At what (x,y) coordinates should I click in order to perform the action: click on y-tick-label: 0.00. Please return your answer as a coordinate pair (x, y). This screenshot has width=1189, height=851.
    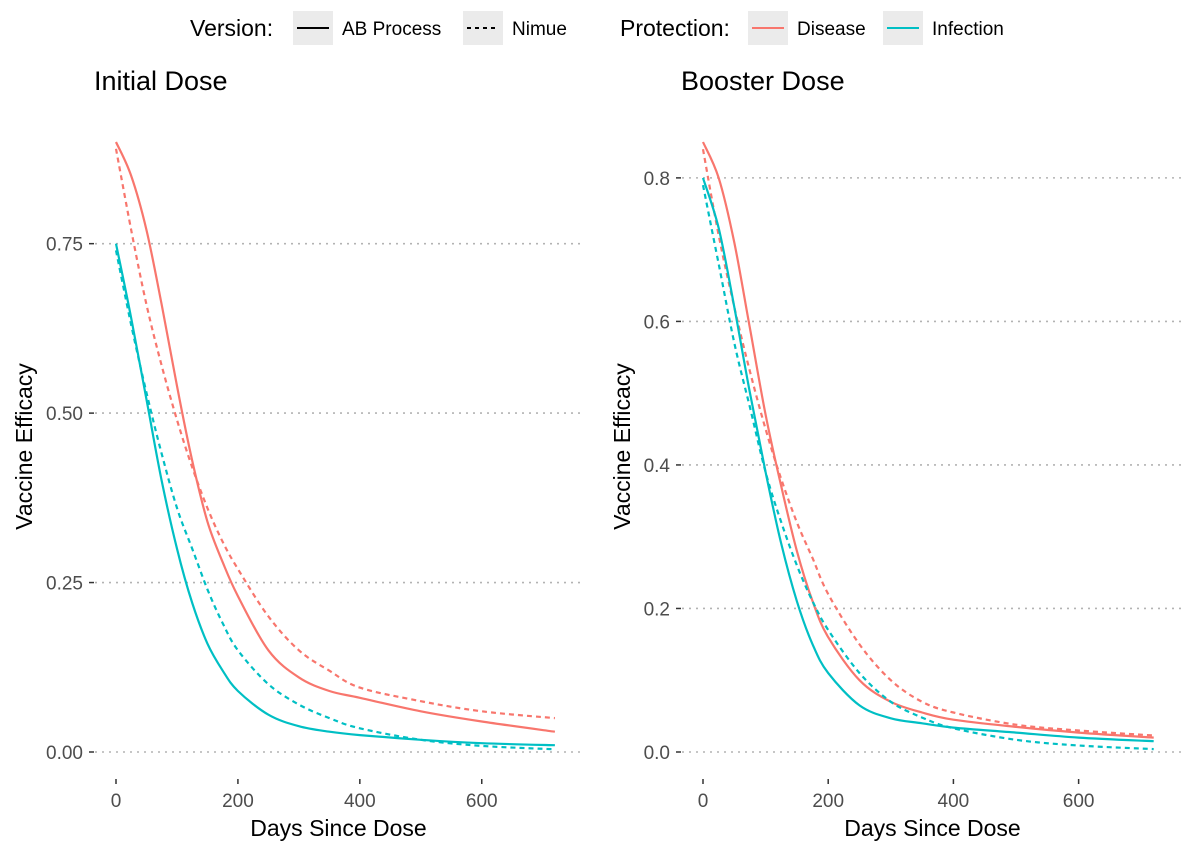
    Looking at the image, I should click on (64, 753).